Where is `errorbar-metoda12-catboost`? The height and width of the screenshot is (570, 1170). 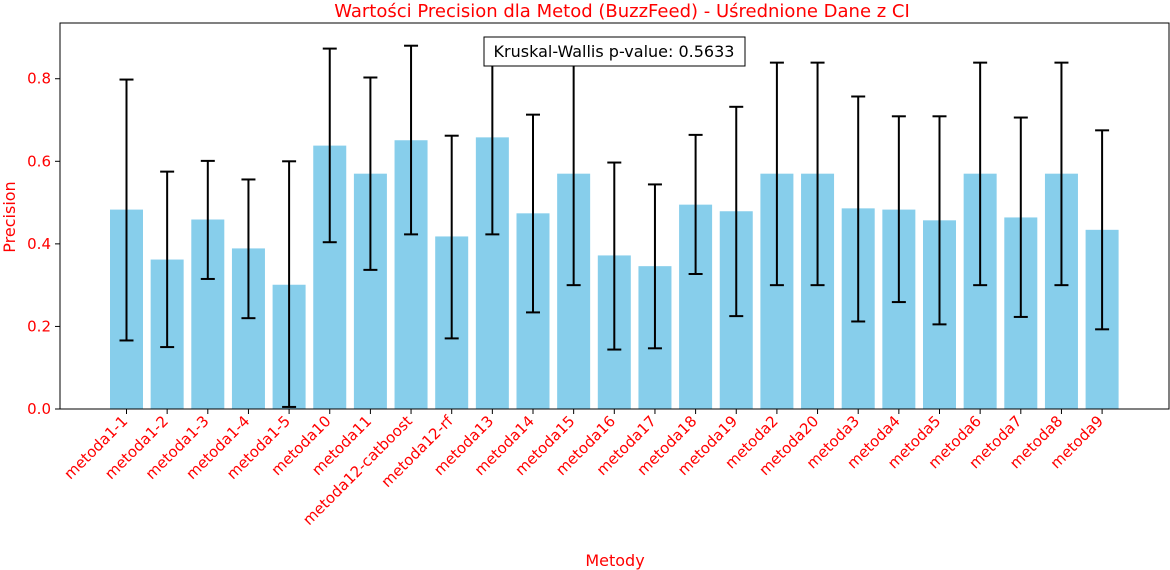 errorbar-metoda12-catboost is located at coordinates (411, 140).